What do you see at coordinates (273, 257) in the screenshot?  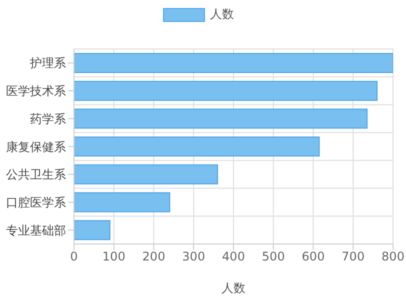 I see `x-tick-label: 500` at bounding box center [273, 257].